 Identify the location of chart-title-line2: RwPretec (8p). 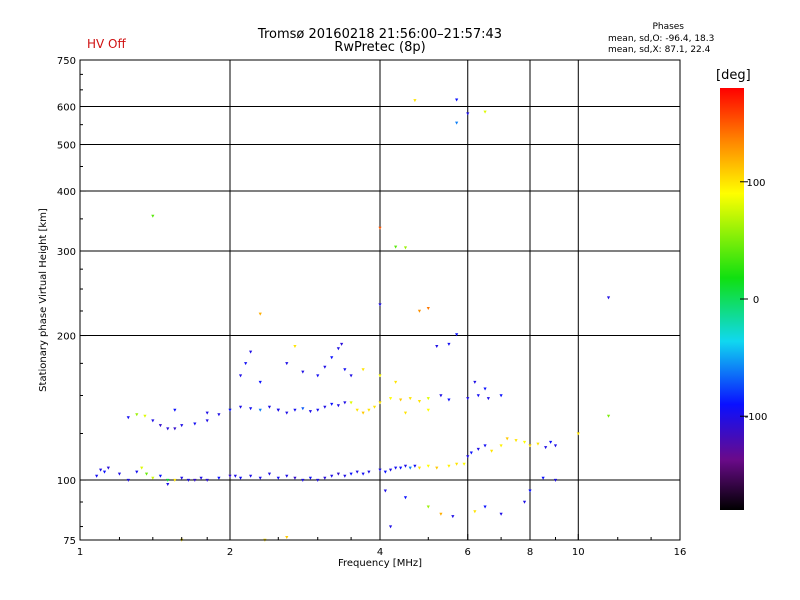
(380, 47).